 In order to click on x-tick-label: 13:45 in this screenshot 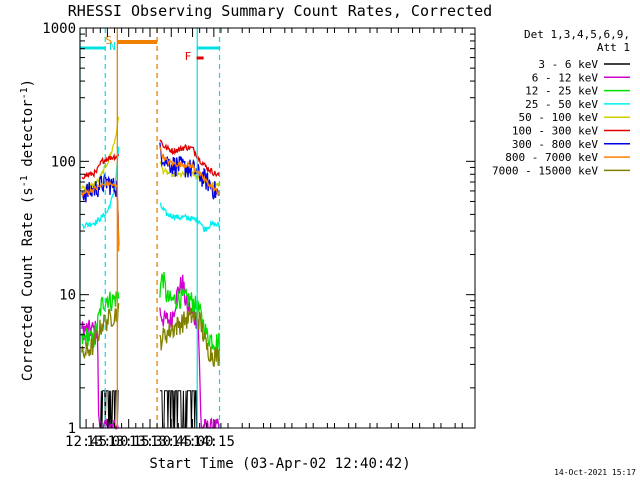, I will do `click(171, 442)`.